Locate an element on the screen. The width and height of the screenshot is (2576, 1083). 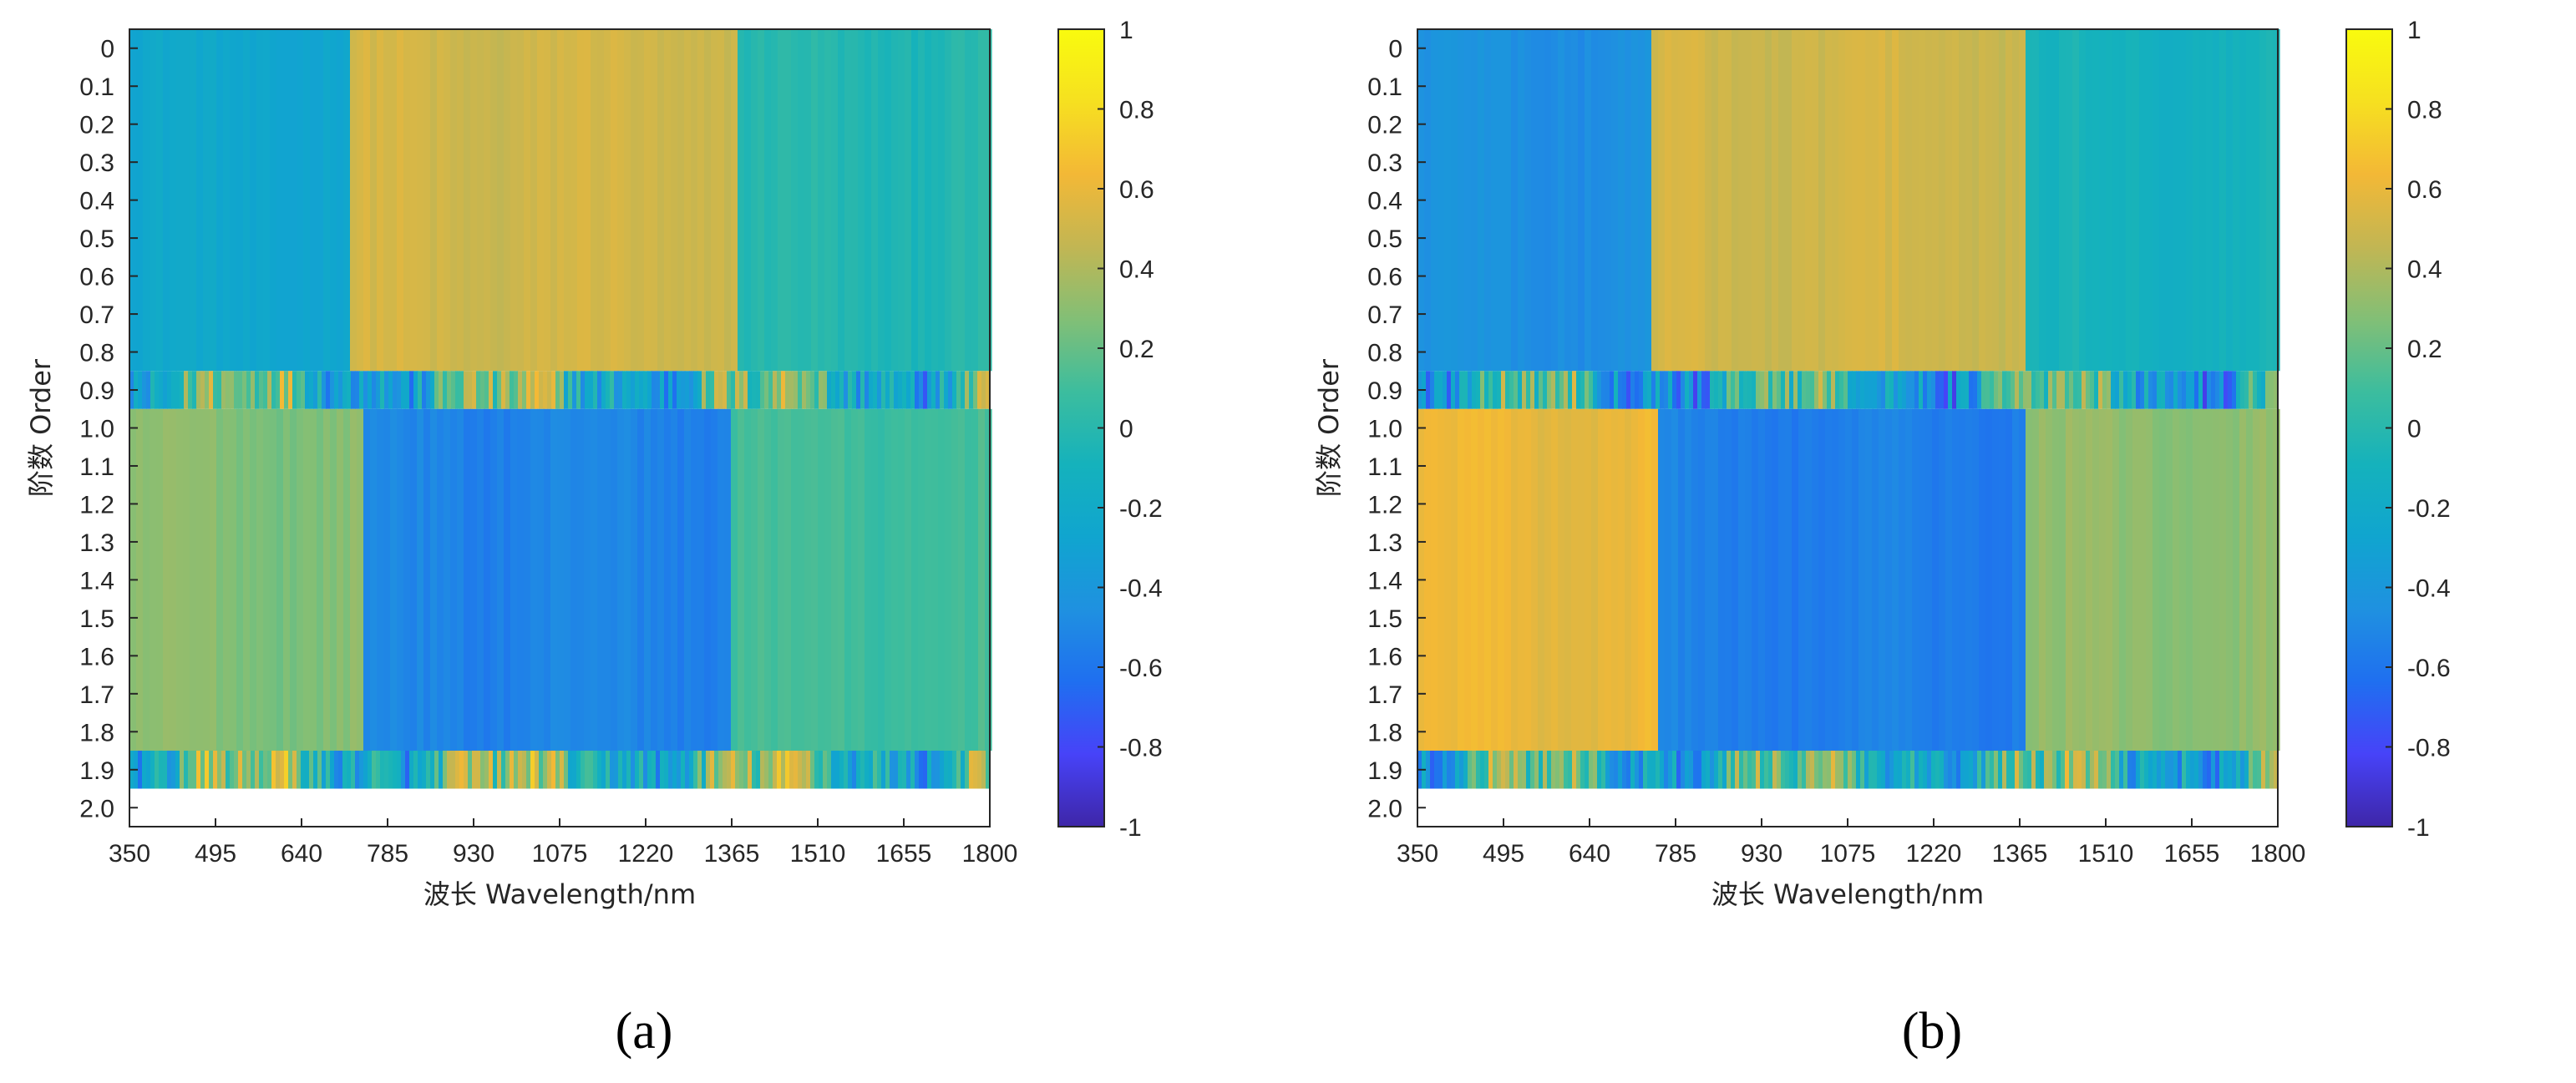
panel-caption-b: (b) is located at coordinates (1932, 1031).